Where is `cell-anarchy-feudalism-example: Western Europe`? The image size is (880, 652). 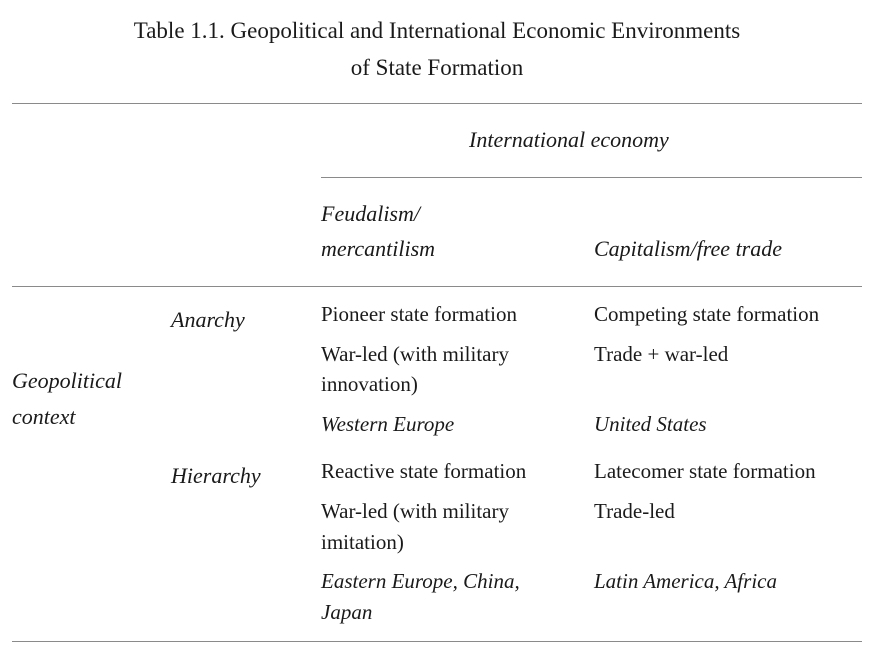
cell-anarchy-feudalism-example: Western Europe is located at coordinates (388, 424).